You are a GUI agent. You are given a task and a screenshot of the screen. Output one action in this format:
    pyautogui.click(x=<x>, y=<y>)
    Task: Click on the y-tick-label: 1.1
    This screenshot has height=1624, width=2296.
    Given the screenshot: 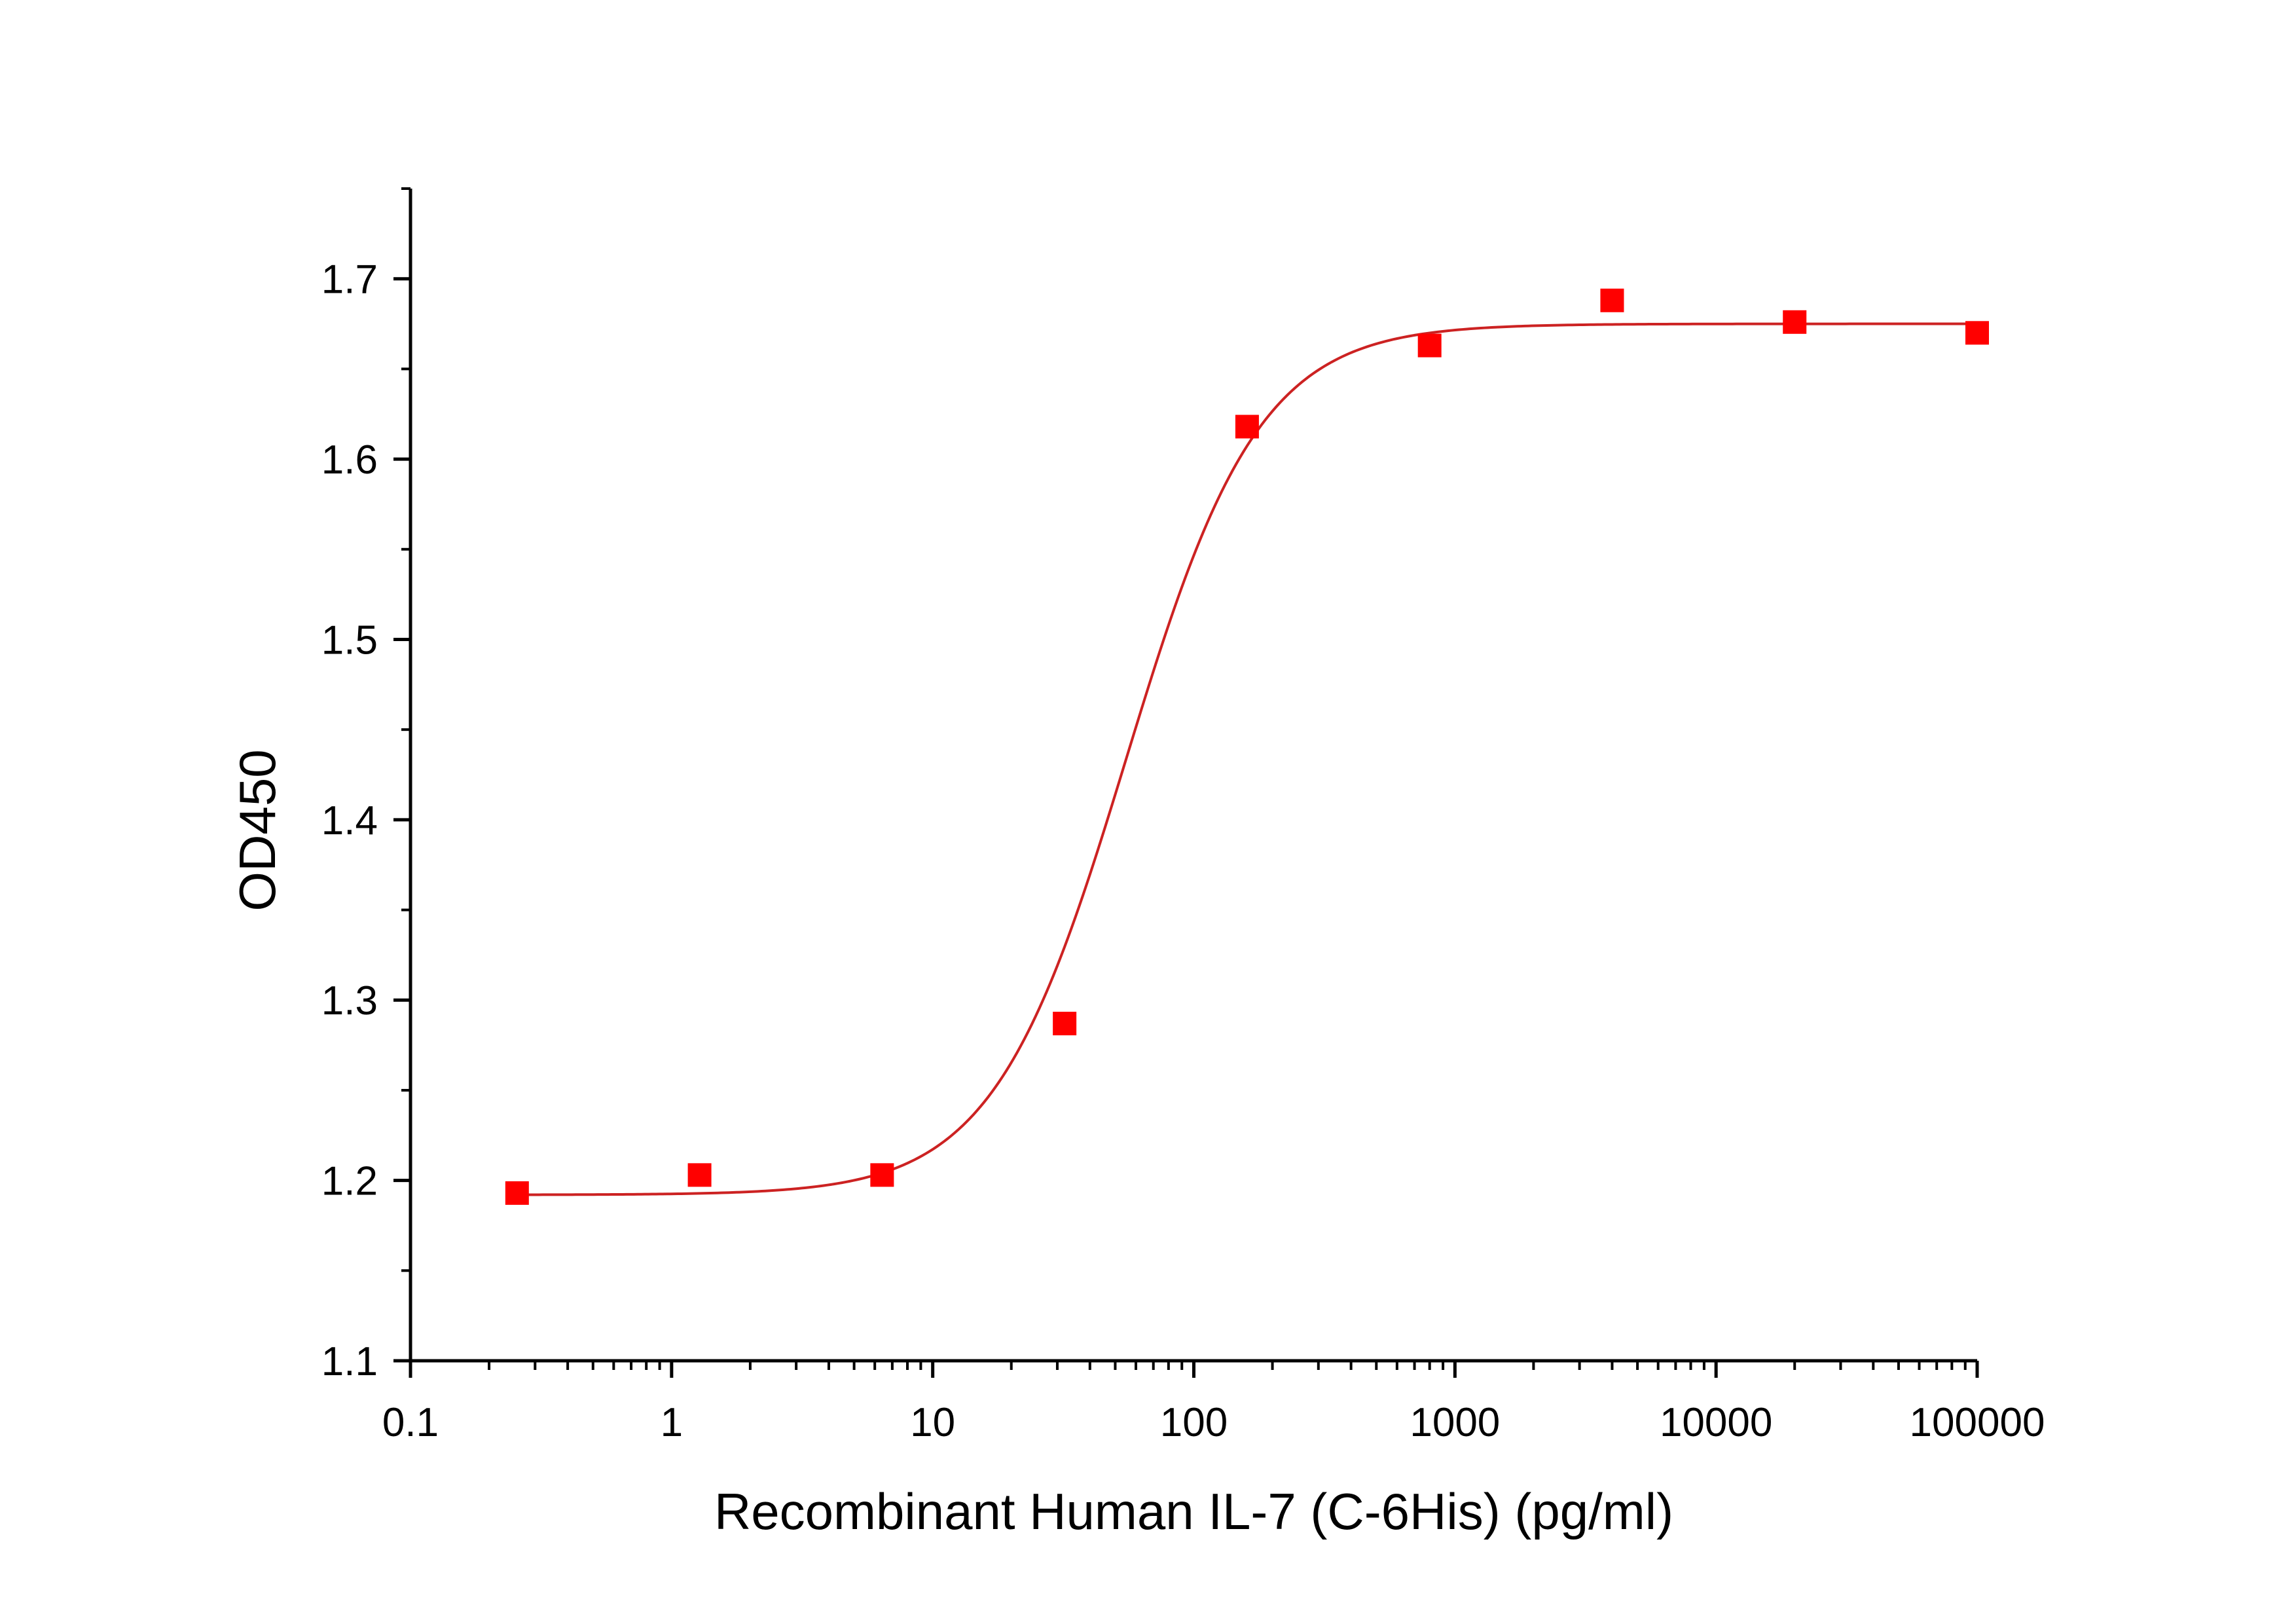 What is the action you would take?
    pyautogui.click(x=349, y=1361)
    